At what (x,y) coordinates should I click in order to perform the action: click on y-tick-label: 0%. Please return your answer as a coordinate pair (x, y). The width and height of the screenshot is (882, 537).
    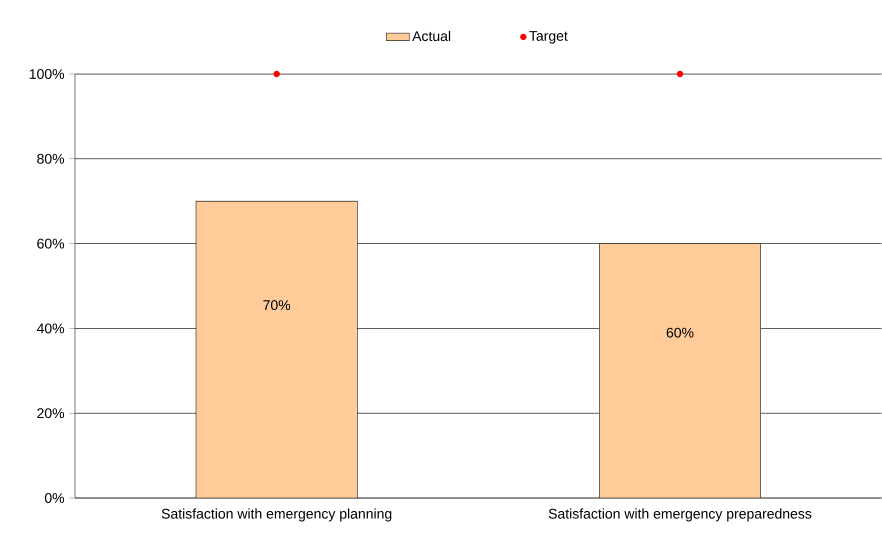
    Looking at the image, I should click on (54, 498).